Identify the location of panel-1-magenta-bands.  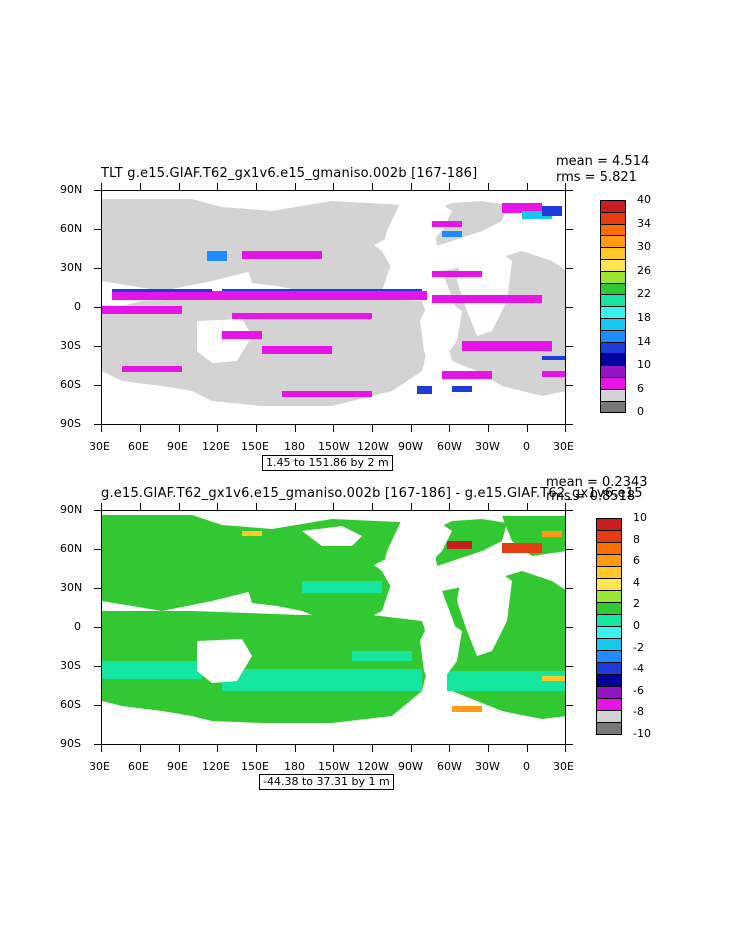
(333, 300).